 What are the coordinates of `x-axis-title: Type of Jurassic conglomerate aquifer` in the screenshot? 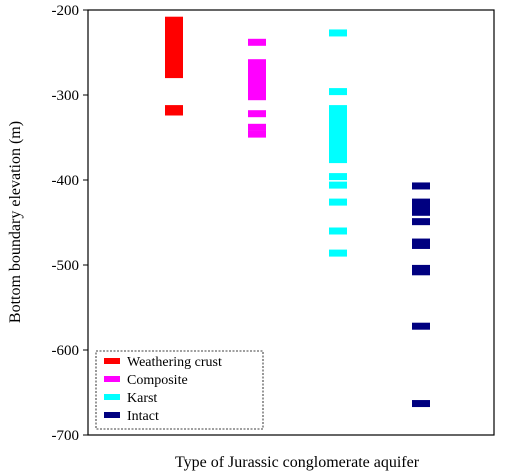 It's located at (297, 462).